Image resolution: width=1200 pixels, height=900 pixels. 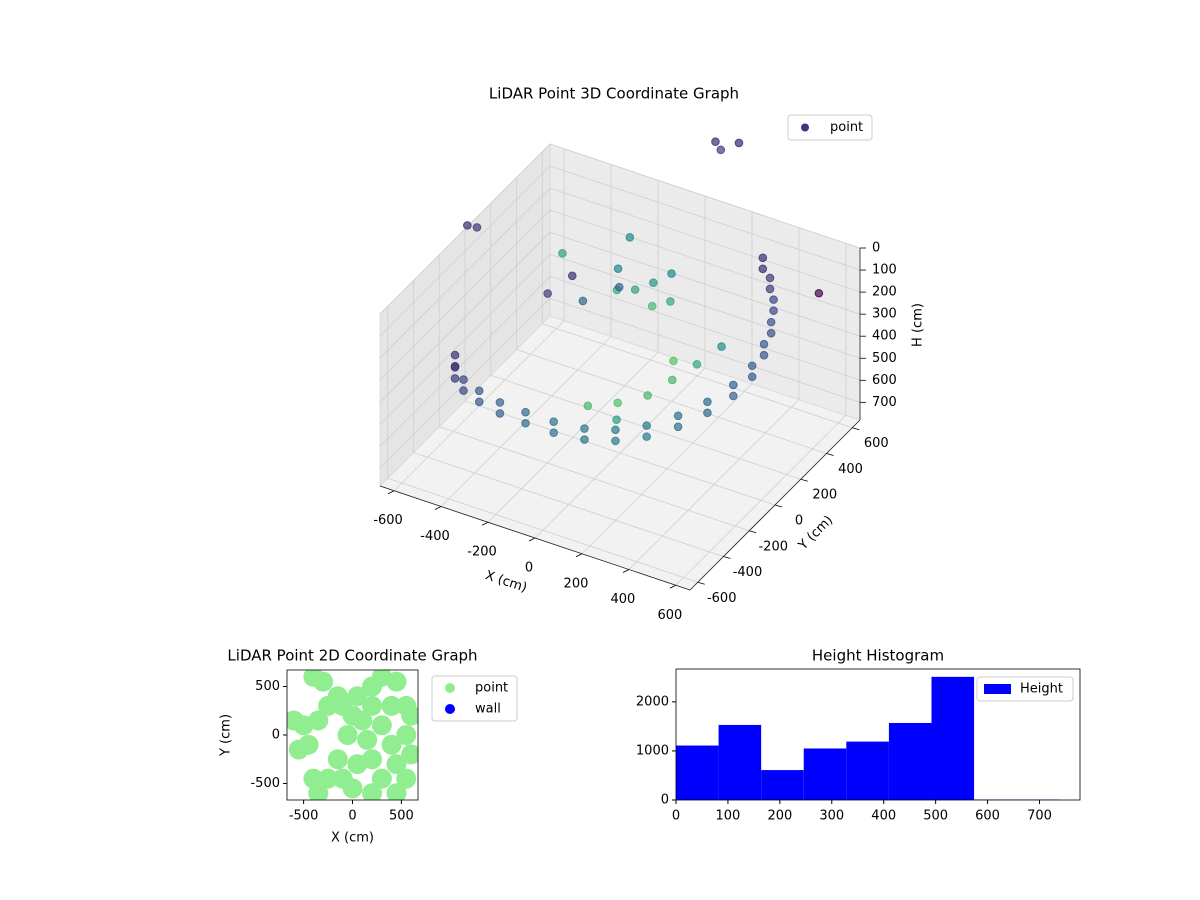 I want to click on y-tick-label: 2000, so click(x=652, y=701).